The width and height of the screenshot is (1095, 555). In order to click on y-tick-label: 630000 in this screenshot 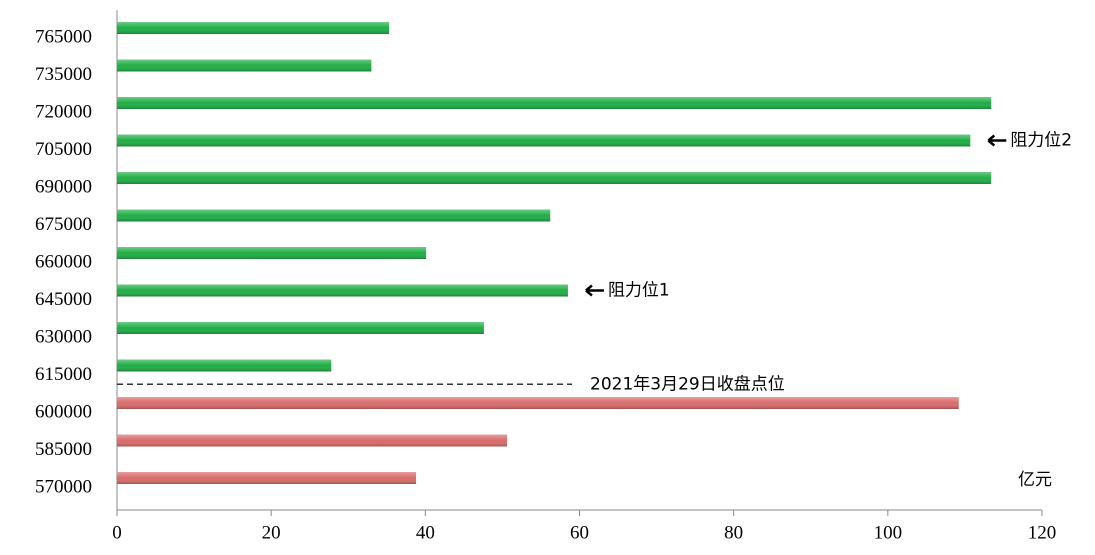, I will do `click(63, 336)`.